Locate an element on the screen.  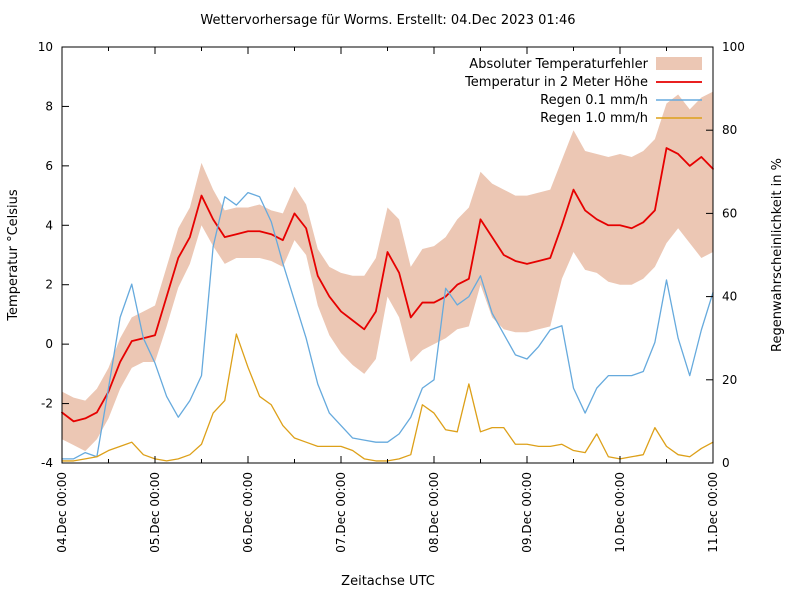
y-right-tick-label: 60 is located at coordinates (729, 213).